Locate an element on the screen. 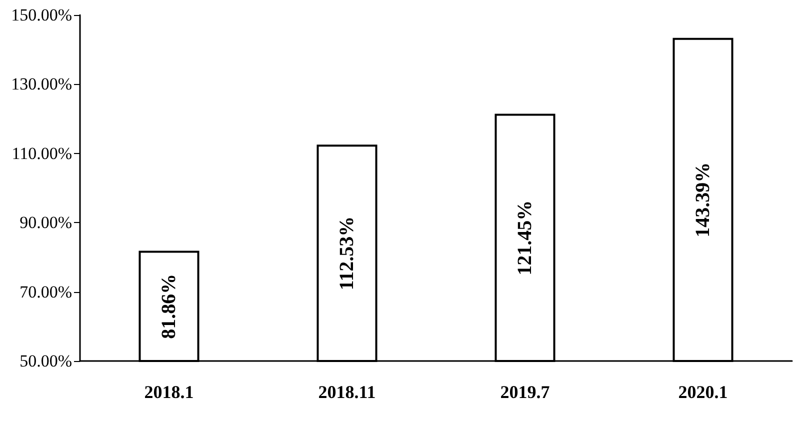 This screenshot has width=800, height=423. y-tick-label: 50.00% is located at coordinates (46, 361).